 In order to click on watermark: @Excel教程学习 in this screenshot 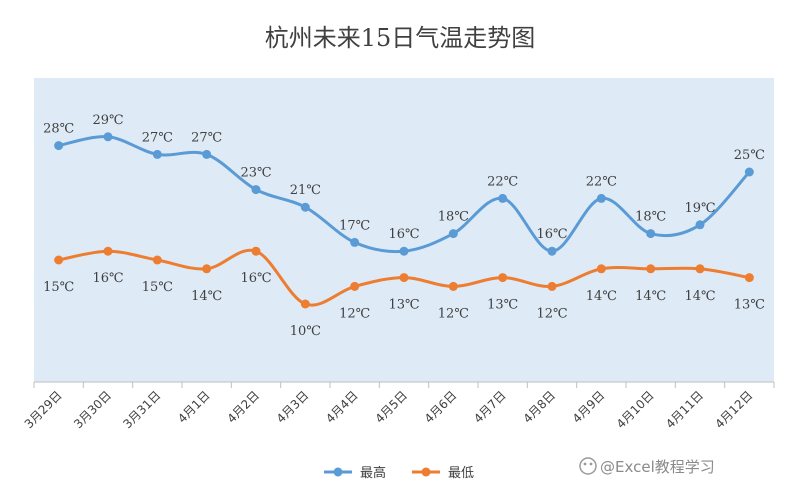, I will do `click(647, 466)`.